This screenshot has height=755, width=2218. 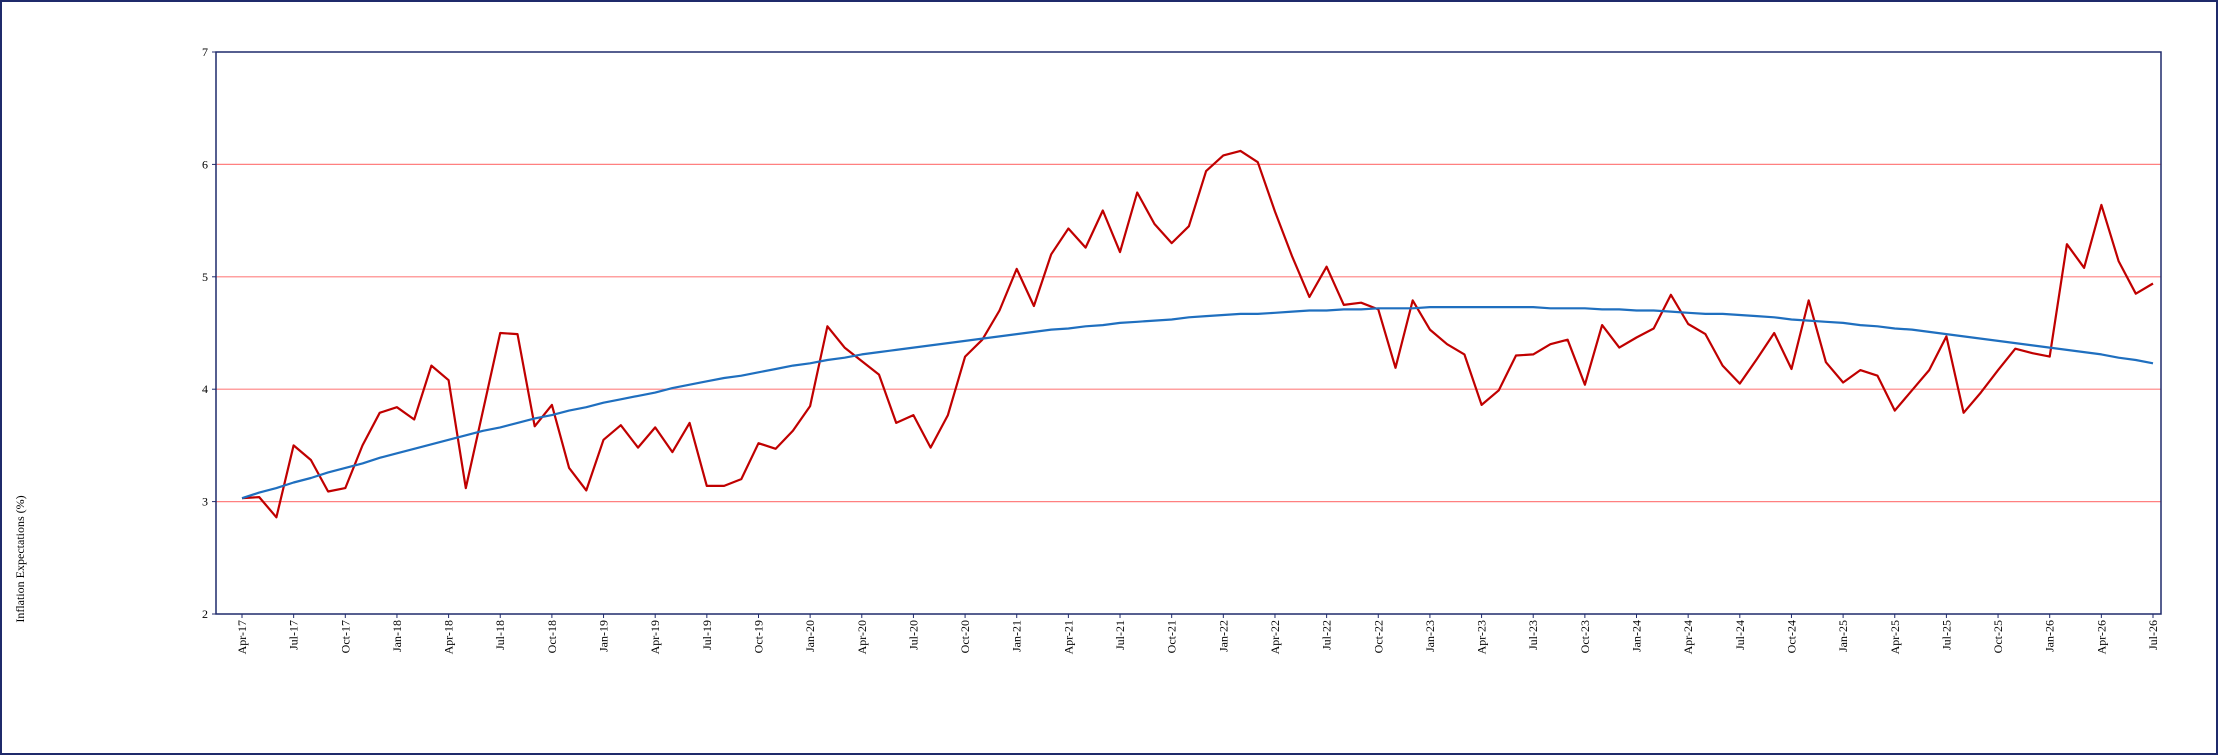 I want to click on y-tick-label: 5, so click(x=205, y=277).